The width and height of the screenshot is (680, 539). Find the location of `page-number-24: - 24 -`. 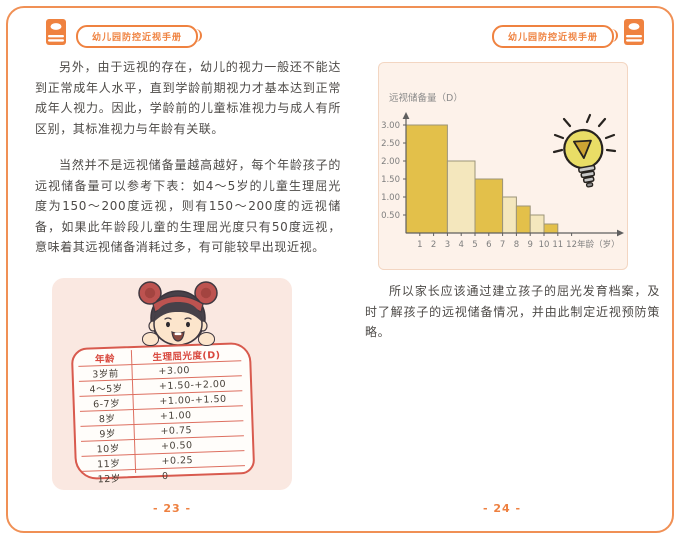

page-number-24: - 24 - is located at coordinates (502, 508).